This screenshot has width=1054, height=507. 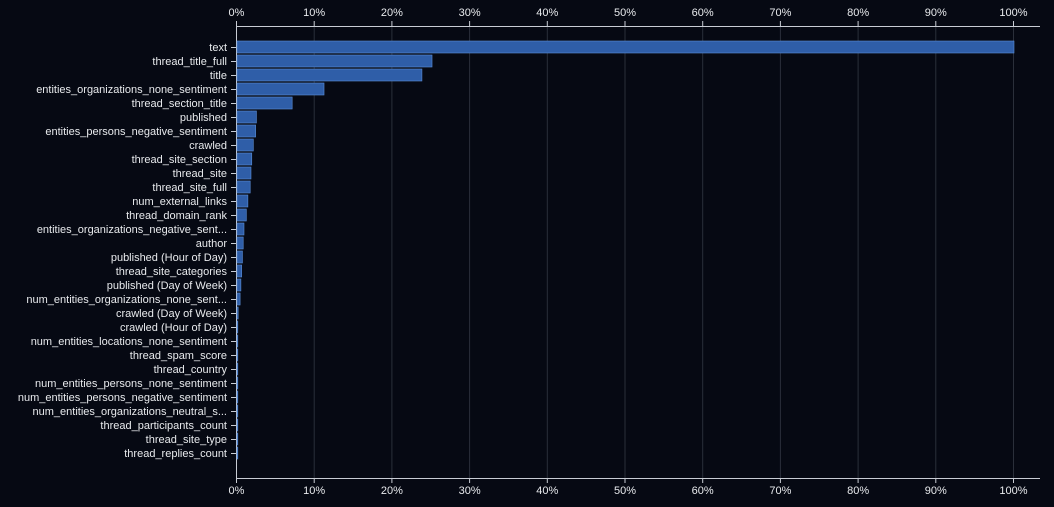 What do you see at coordinates (314, 491) in the screenshot?
I see `x-tick-label-bottom-1: 10%` at bounding box center [314, 491].